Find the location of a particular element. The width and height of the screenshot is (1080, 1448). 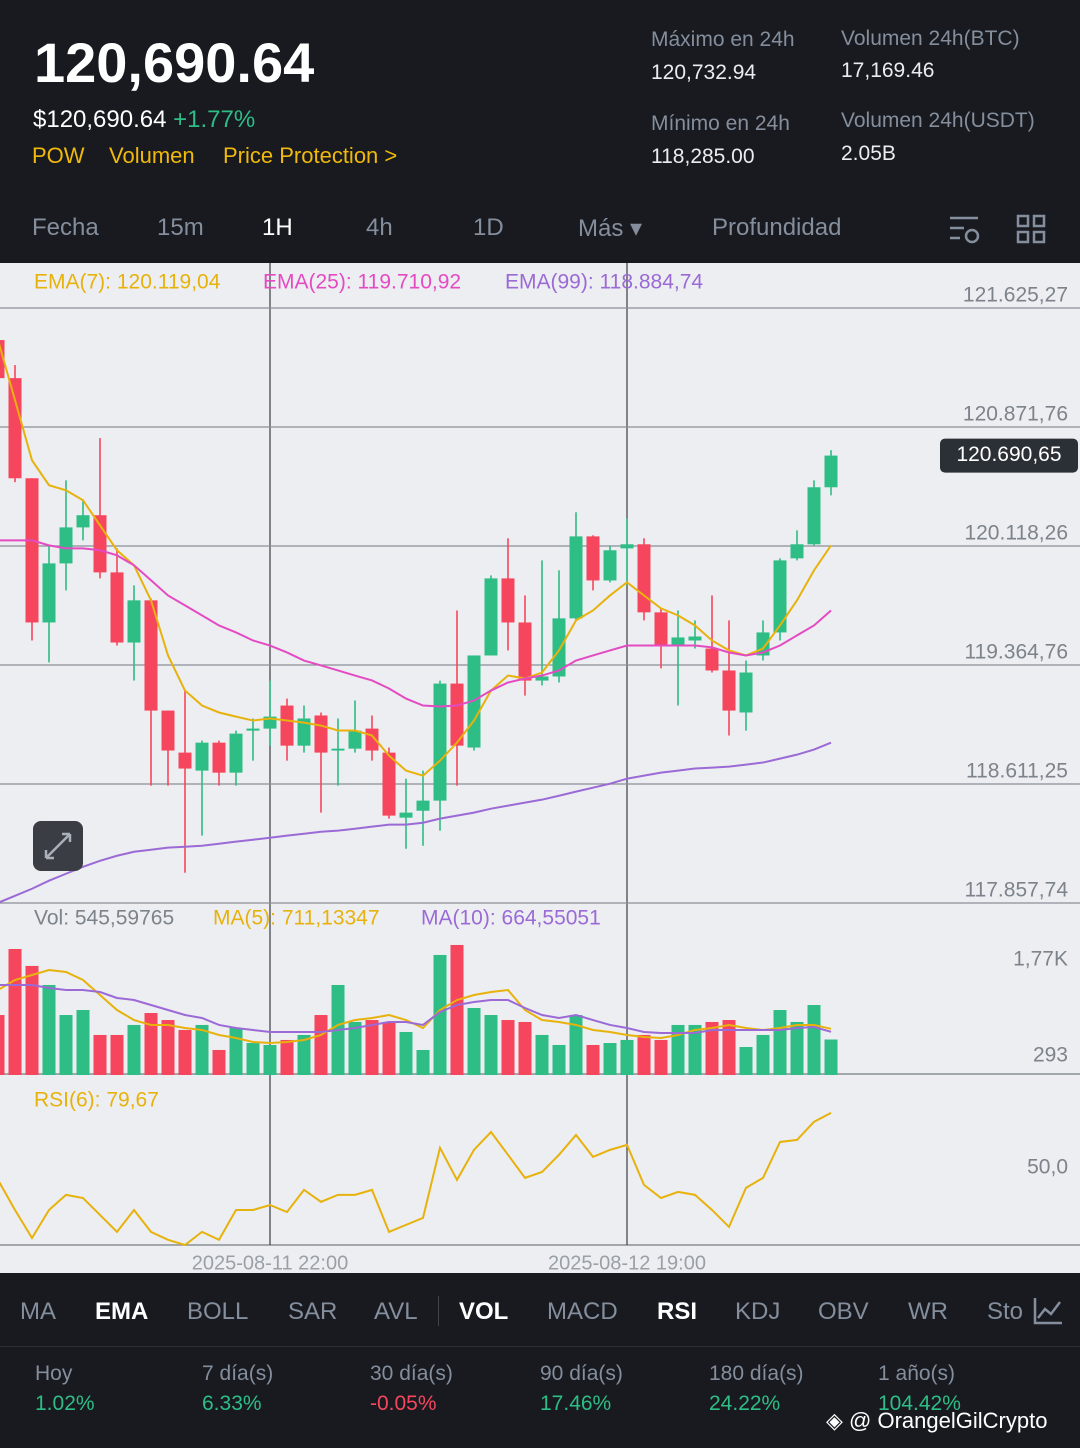

interval-tab: 15m is located at coordinates (180, 227).